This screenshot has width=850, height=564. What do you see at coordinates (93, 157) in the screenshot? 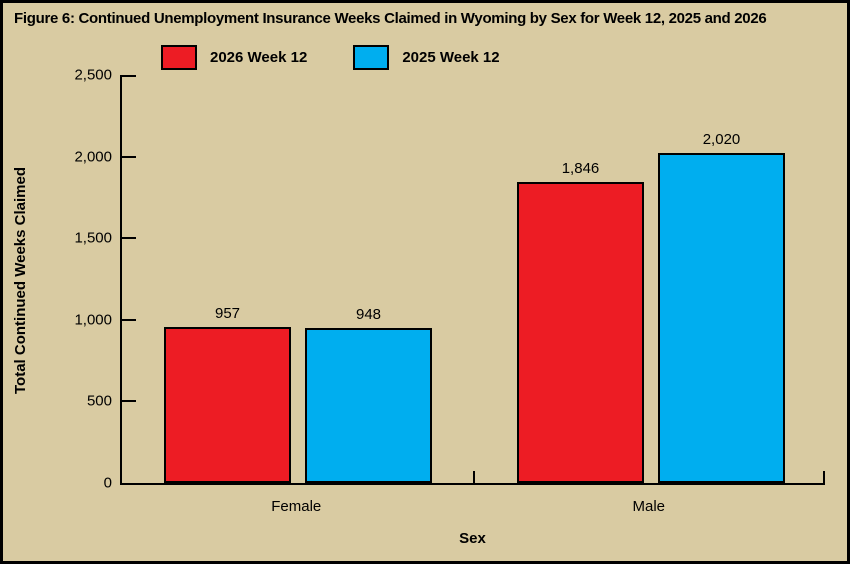
I see `y-axis-tick-label: 2,000` at bounding box center [93, 157].